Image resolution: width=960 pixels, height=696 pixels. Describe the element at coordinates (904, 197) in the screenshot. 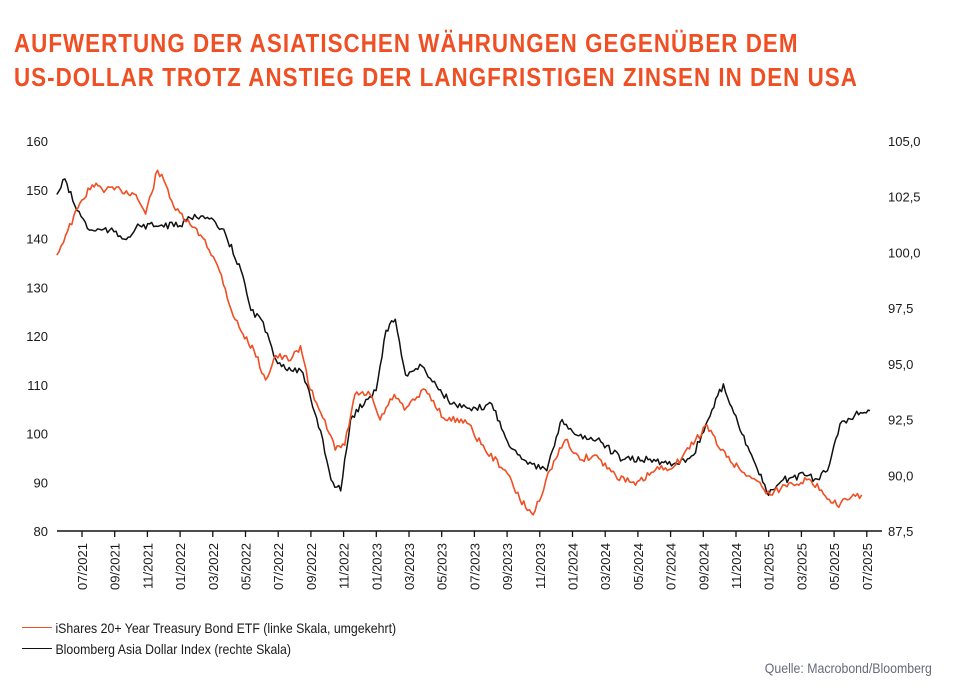

I see `right-tick-label: 102,5` at that location.